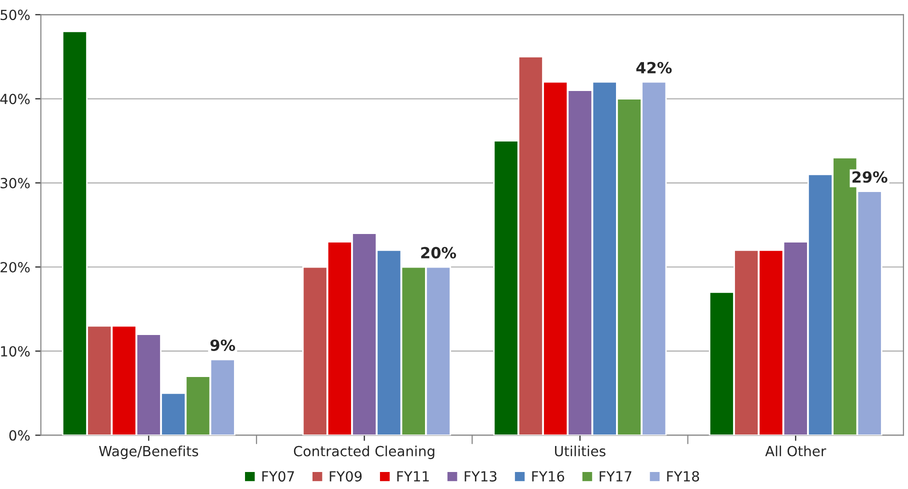  I want to click on legend-label: FY09, so click(346, 476).